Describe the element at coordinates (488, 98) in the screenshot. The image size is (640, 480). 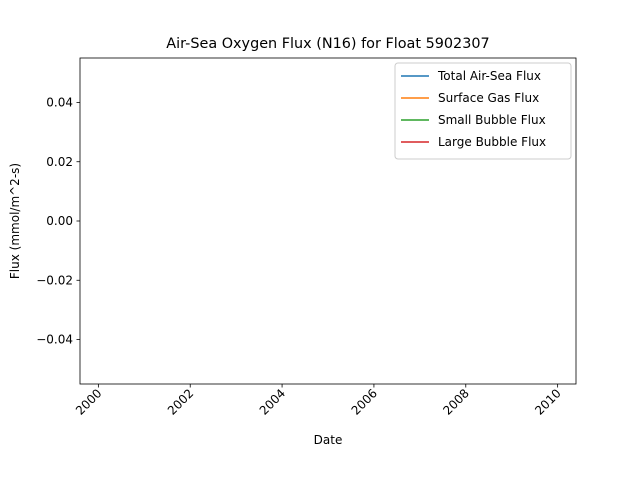
I see `legend-label: Surface Gas Flux` at that location.